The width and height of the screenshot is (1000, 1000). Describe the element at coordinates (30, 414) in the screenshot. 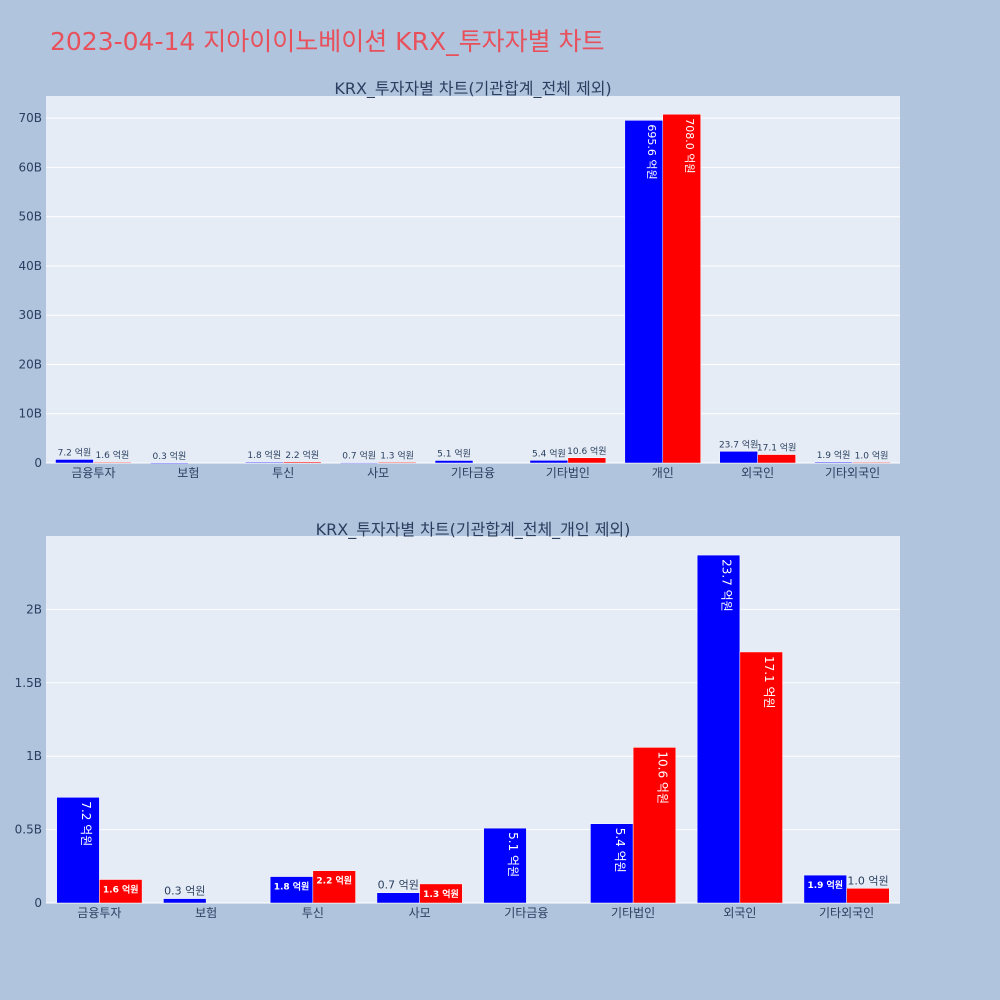

I see `y-tick-label: 10B` at that location.